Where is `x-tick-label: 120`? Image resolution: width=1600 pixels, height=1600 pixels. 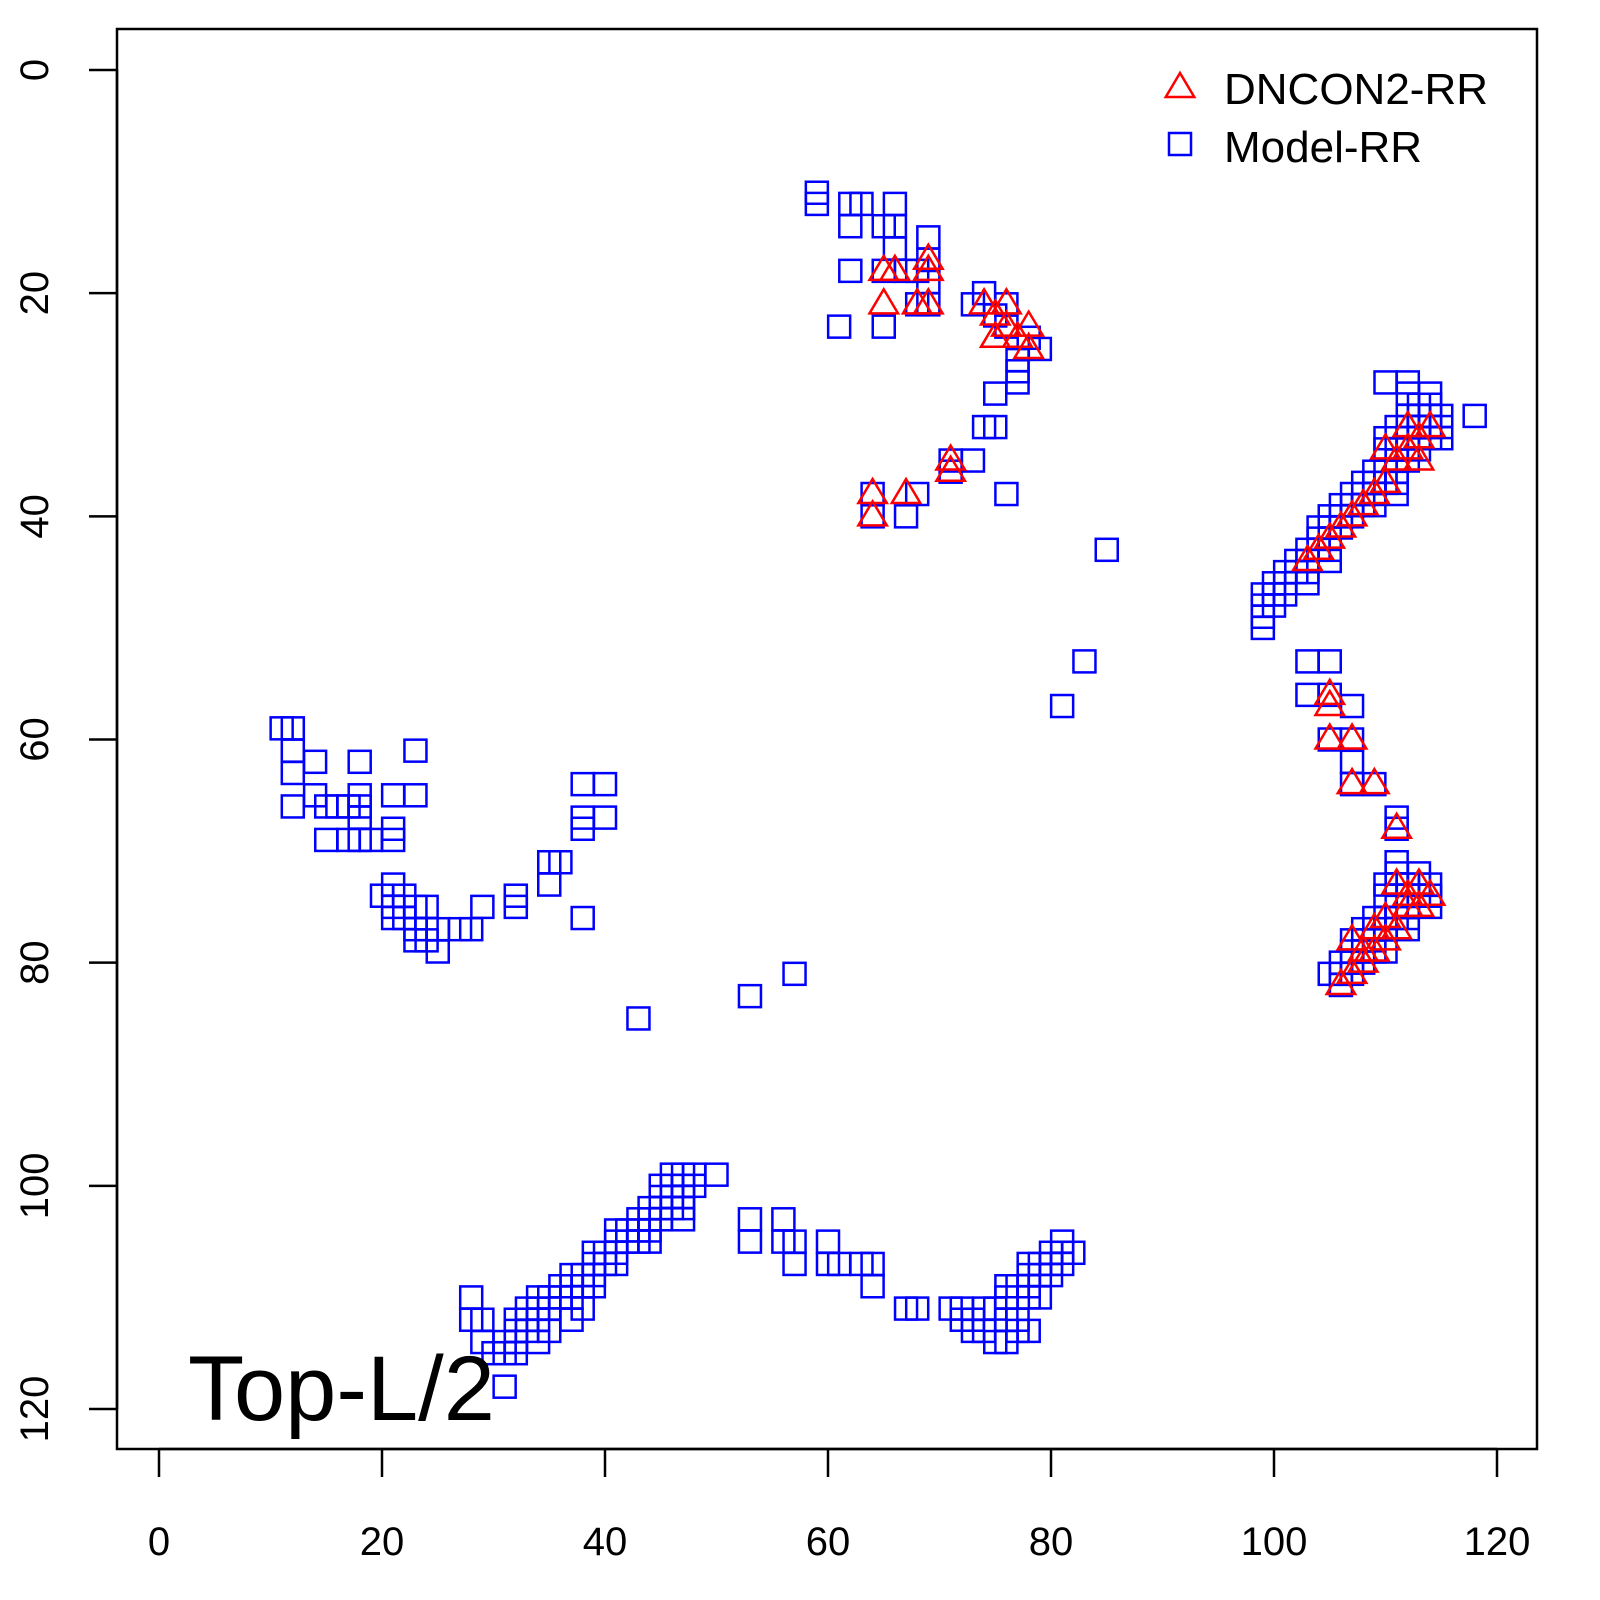
x-tick-label: 120 is located at coordinates (1497, 1542).